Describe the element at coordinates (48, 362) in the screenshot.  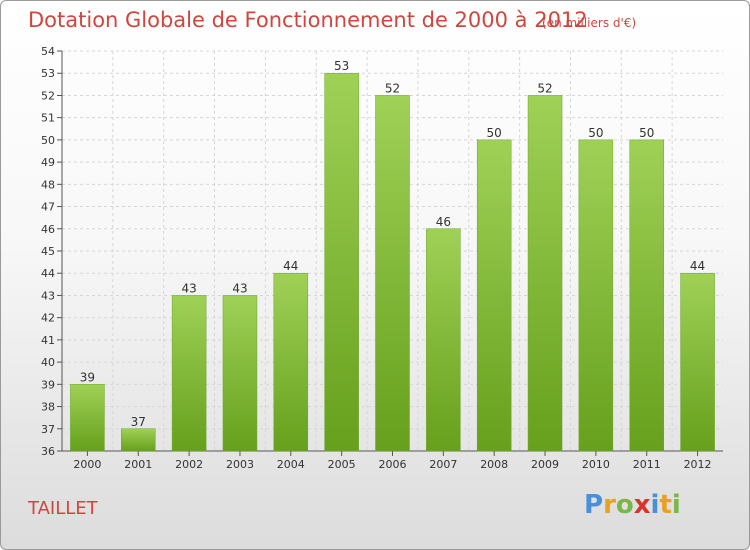
I see `y-tick-label: 40` at that location.